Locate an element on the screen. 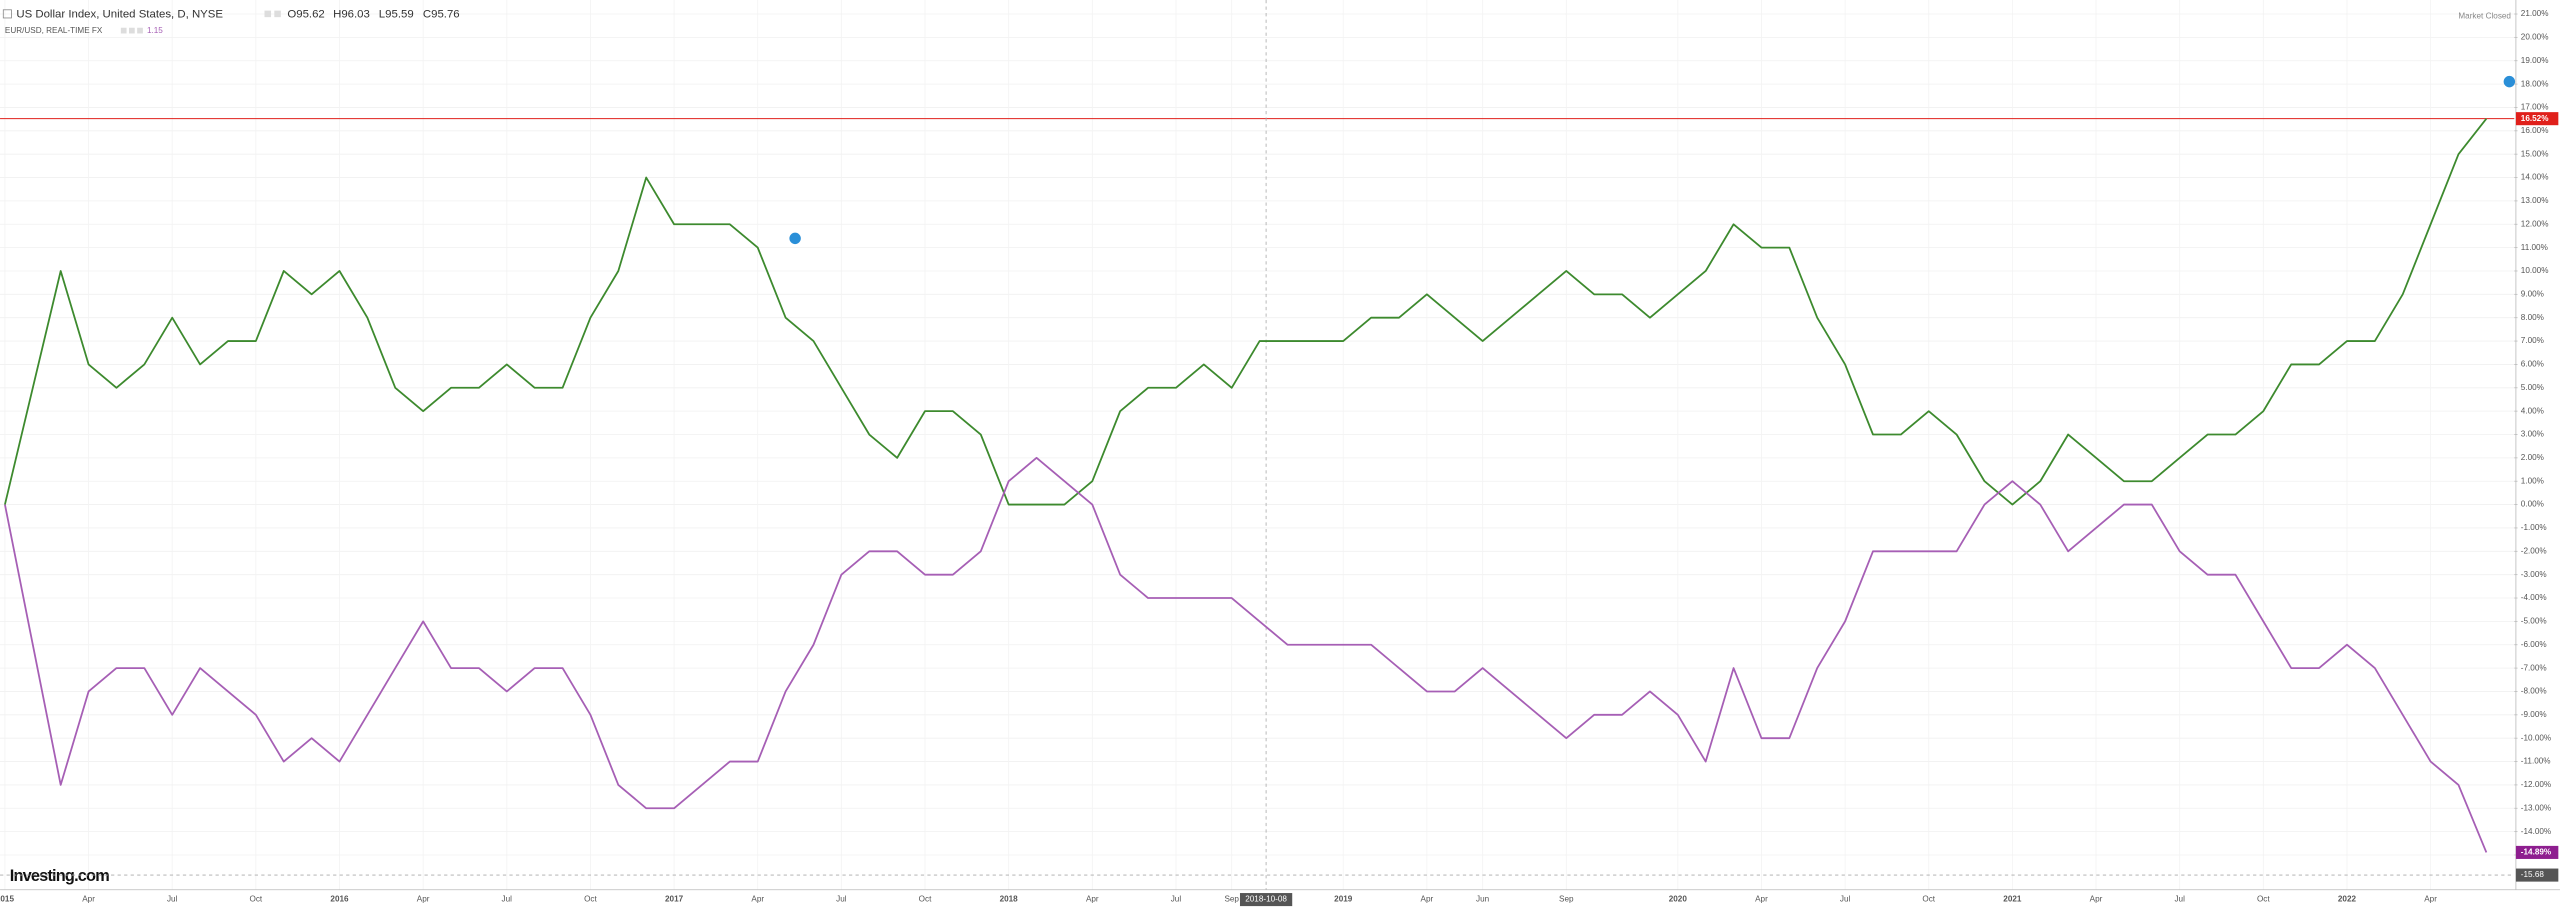  ohlc-high: H96.03 is located at coordinates (351, 15).